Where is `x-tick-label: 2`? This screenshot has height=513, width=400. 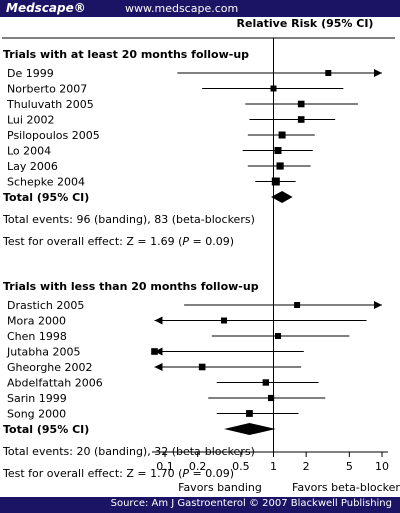
x-tick-label: 2 is located at coordinates (306, 466).